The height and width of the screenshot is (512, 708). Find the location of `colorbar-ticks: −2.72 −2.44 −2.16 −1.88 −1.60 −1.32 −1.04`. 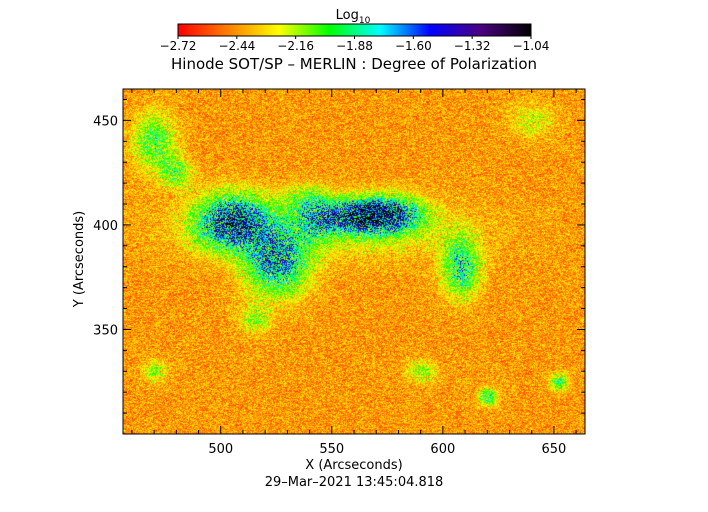

colorbar-ticks: −2.72 −2.44 −2.16 −1.88 −1.60 −1.32 −1.04 is located at coordinates (355, 44).